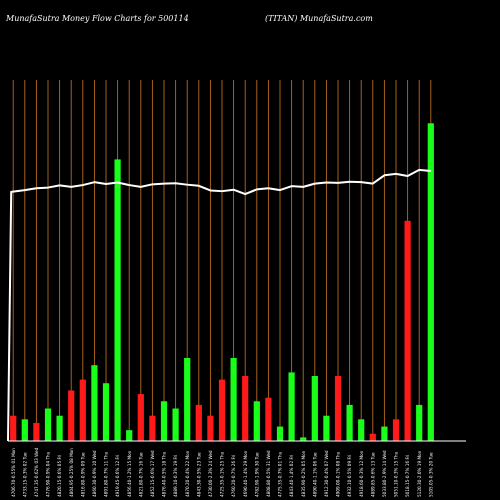  I want to click on x-tick-label: 4889.85-0.6% 13 Tue, so click(372, 474).